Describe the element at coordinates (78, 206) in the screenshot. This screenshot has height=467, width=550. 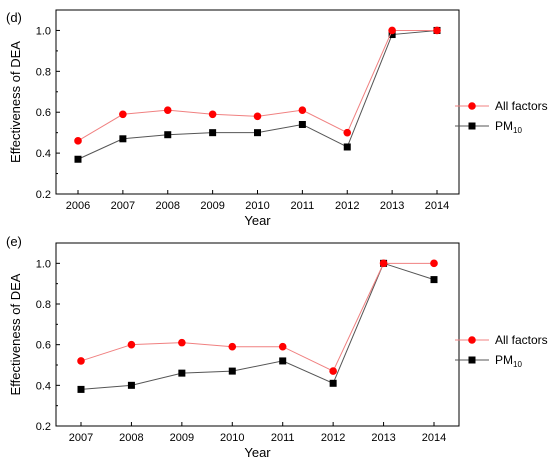
I see `x-tick-label: 2006` at that location.